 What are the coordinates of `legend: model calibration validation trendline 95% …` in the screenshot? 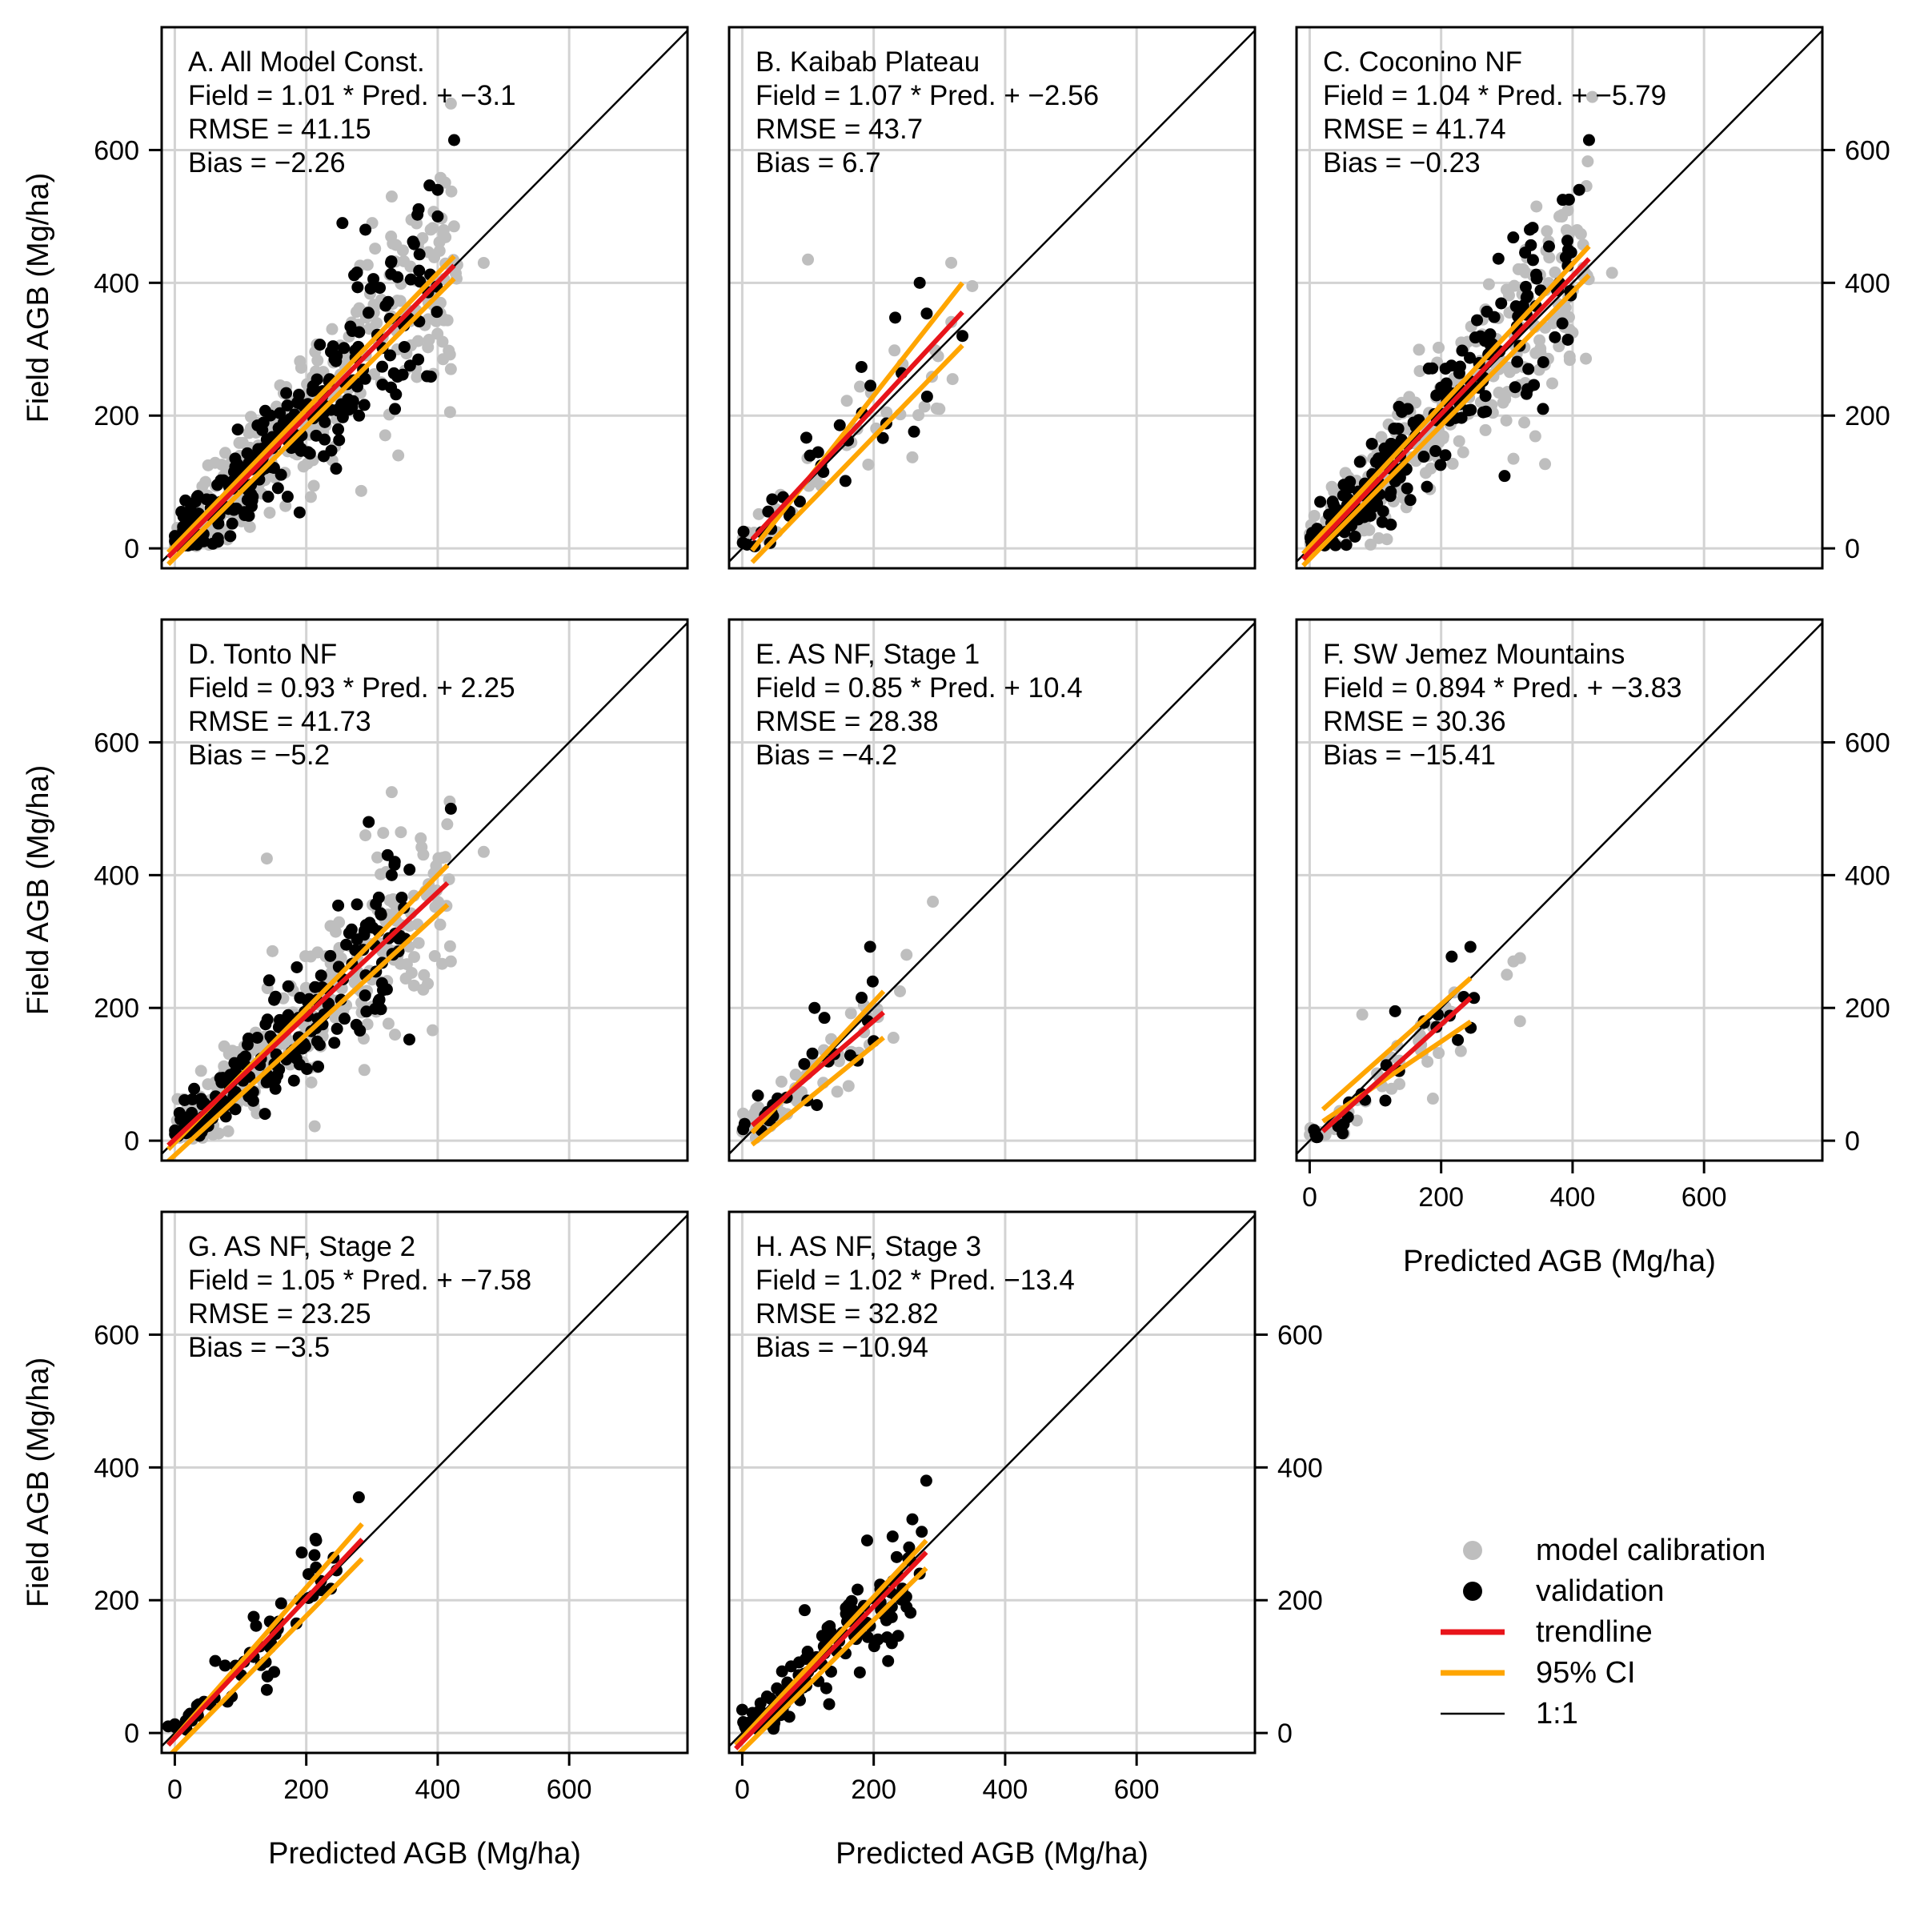 It's located at (1603, 1632).